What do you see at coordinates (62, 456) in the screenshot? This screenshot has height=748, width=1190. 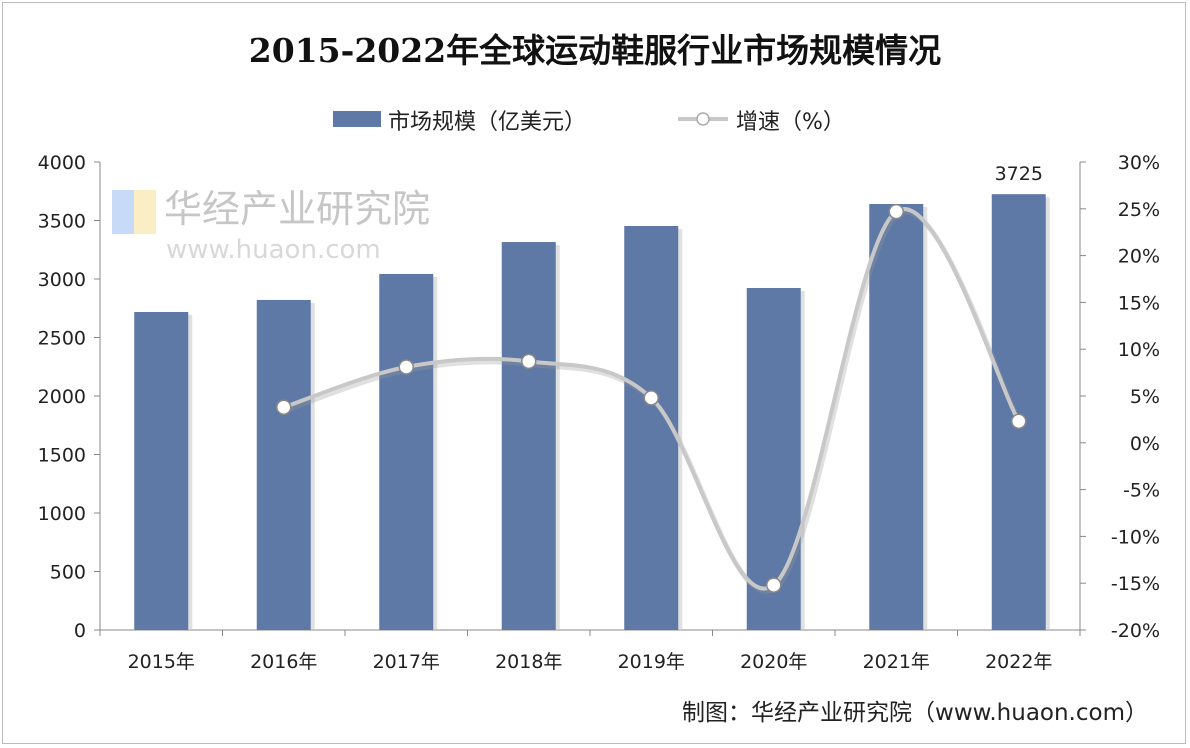 I see `left-tick-label: 1500` at bounding box center [62, 456].